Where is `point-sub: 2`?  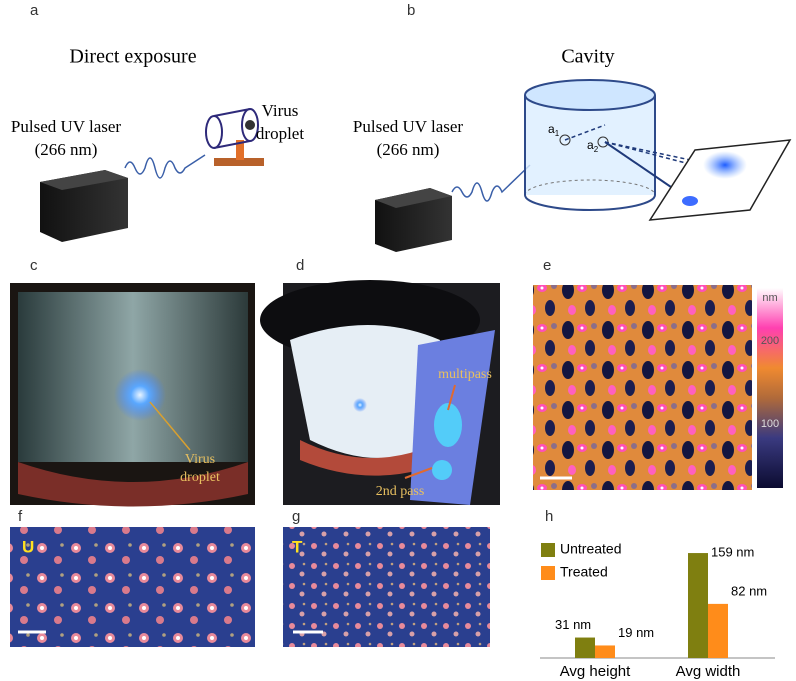
point-sub: 2 is located at coordinates (596, 149).